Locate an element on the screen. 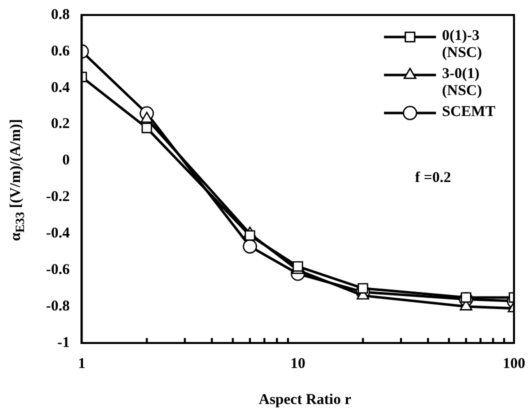  y-tick-label: 0.6 is located at coordinates (60, 51).